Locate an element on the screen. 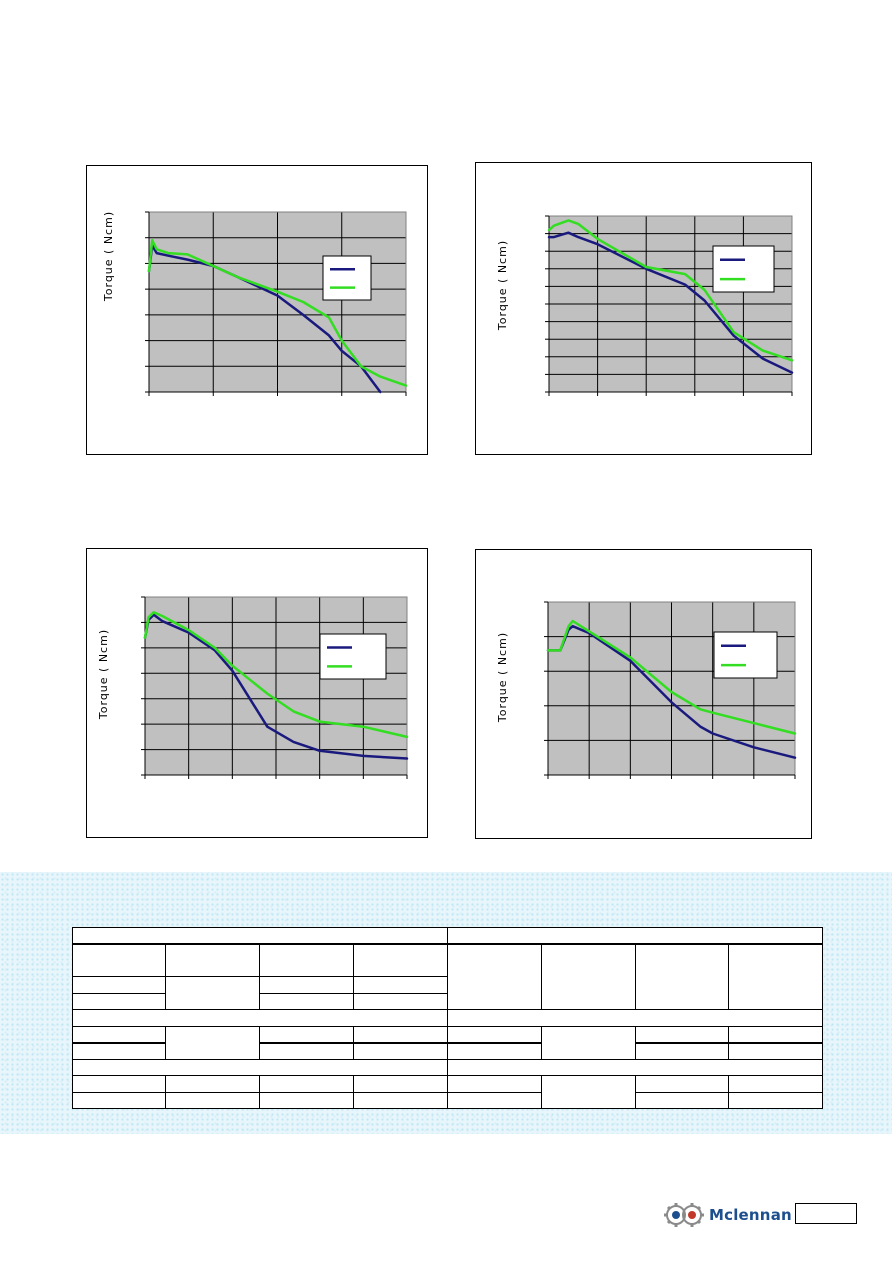  torque-chart-1: Torque ( Ncm) is located at coordinates (255, 303).